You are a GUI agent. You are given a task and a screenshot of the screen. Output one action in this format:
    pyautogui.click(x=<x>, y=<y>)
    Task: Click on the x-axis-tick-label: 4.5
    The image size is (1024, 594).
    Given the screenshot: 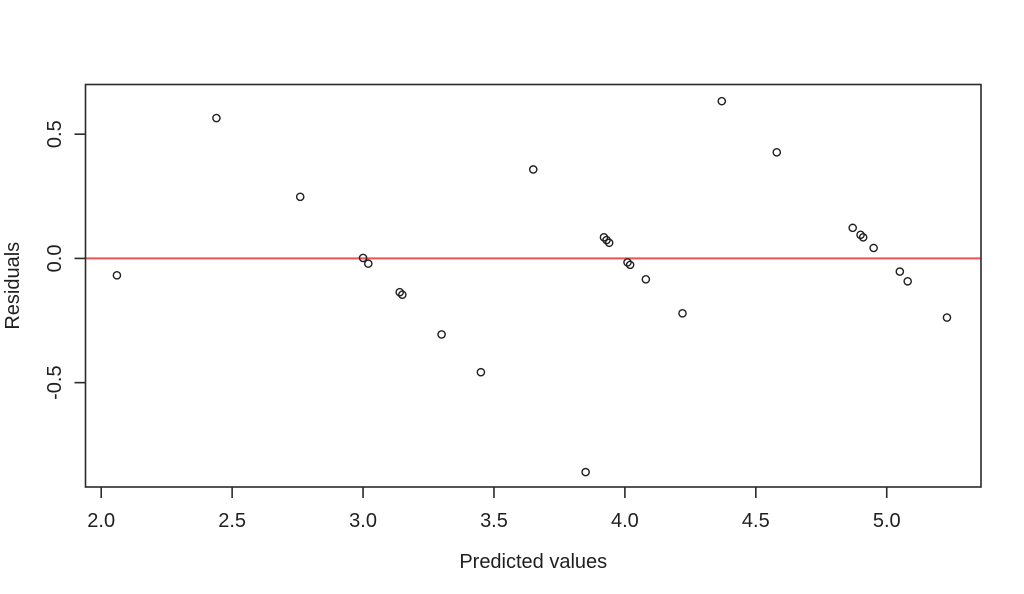 What is the action you would take?
    pyautogui.click(x=756, y=521)
    